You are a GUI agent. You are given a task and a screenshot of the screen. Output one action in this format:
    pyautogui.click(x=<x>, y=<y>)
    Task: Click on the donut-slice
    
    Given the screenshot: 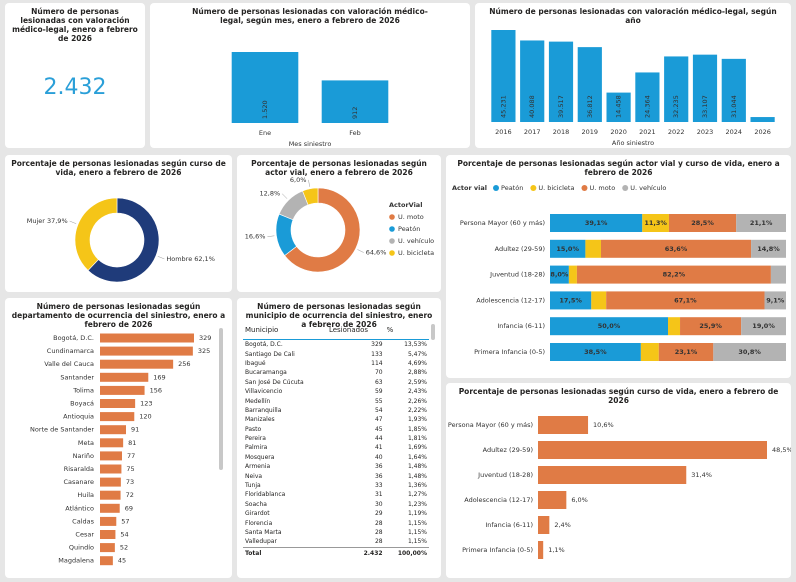 What is the action you would take?
    pyautogui.click(x=123, y=240)
    